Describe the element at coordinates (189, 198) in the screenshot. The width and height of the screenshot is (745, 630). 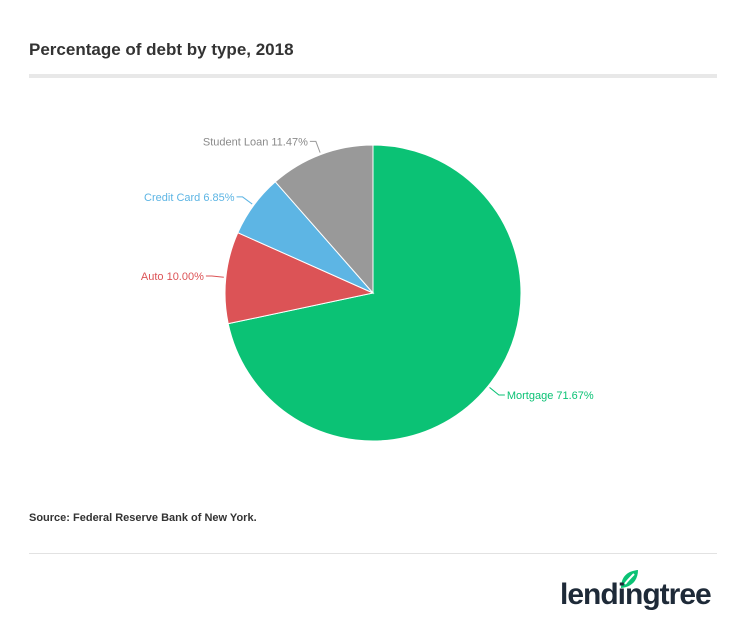
I see `data-label: Credit Card 6.85%` at that location.